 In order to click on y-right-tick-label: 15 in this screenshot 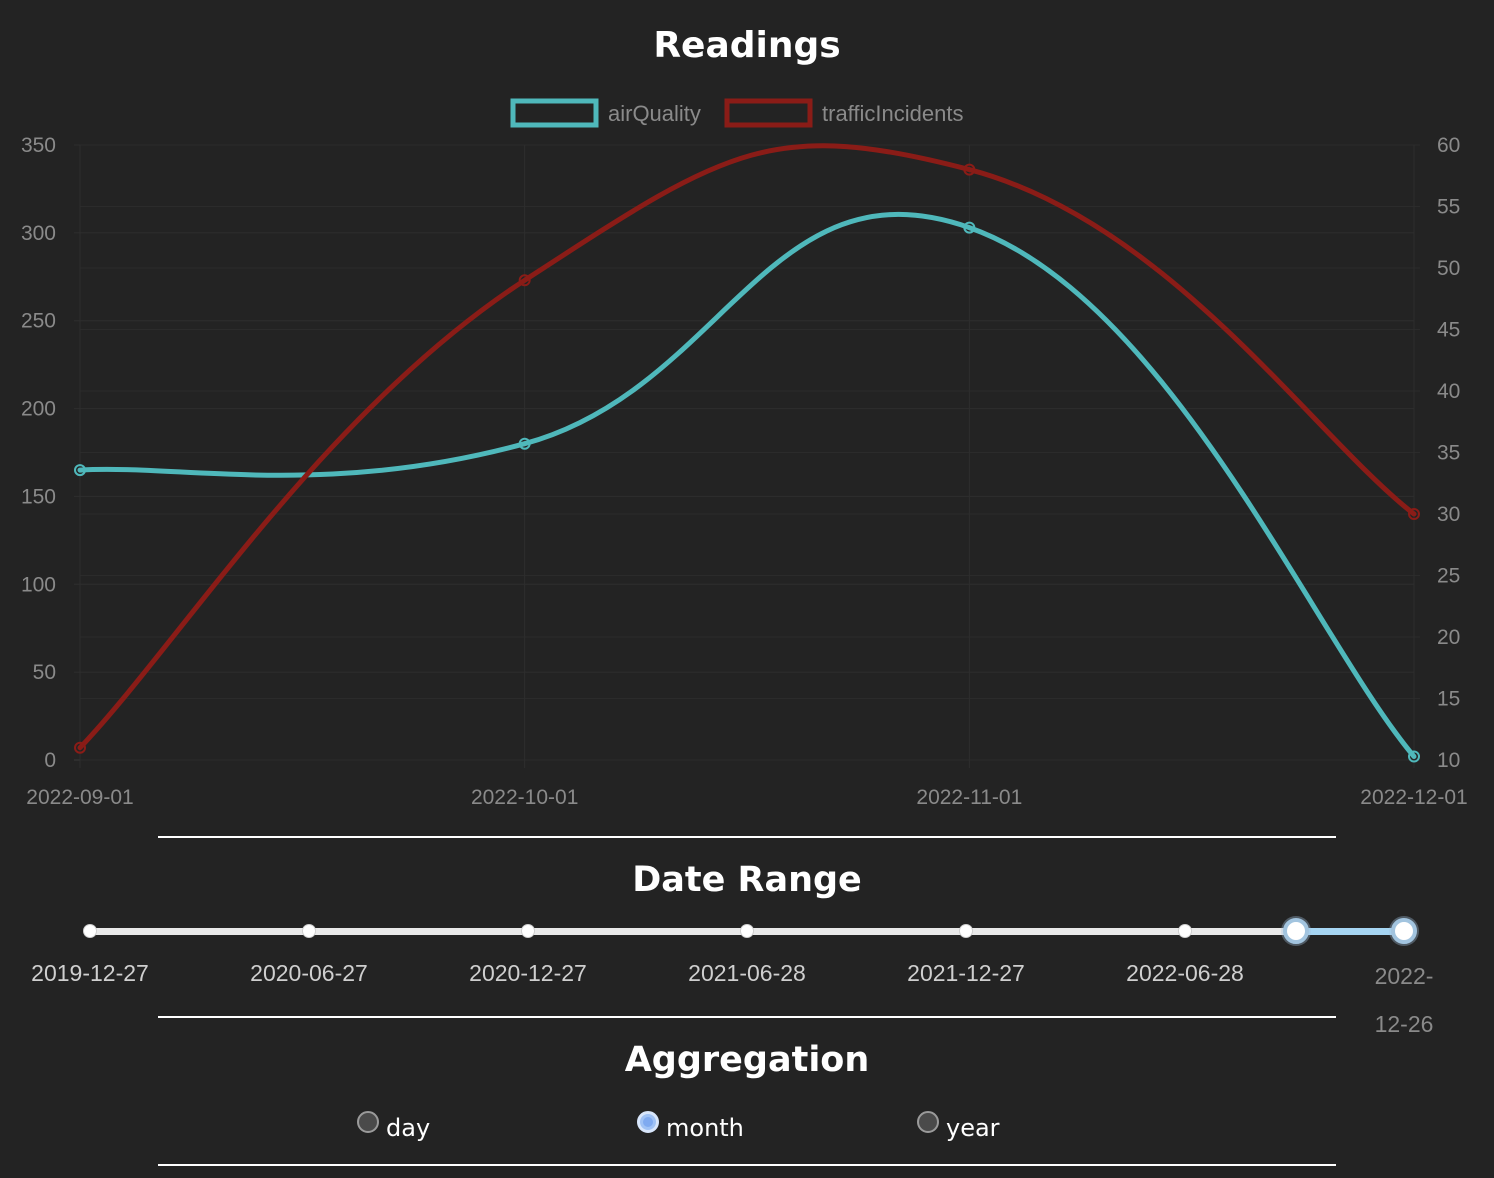, I will do `click(1448, 699)`.